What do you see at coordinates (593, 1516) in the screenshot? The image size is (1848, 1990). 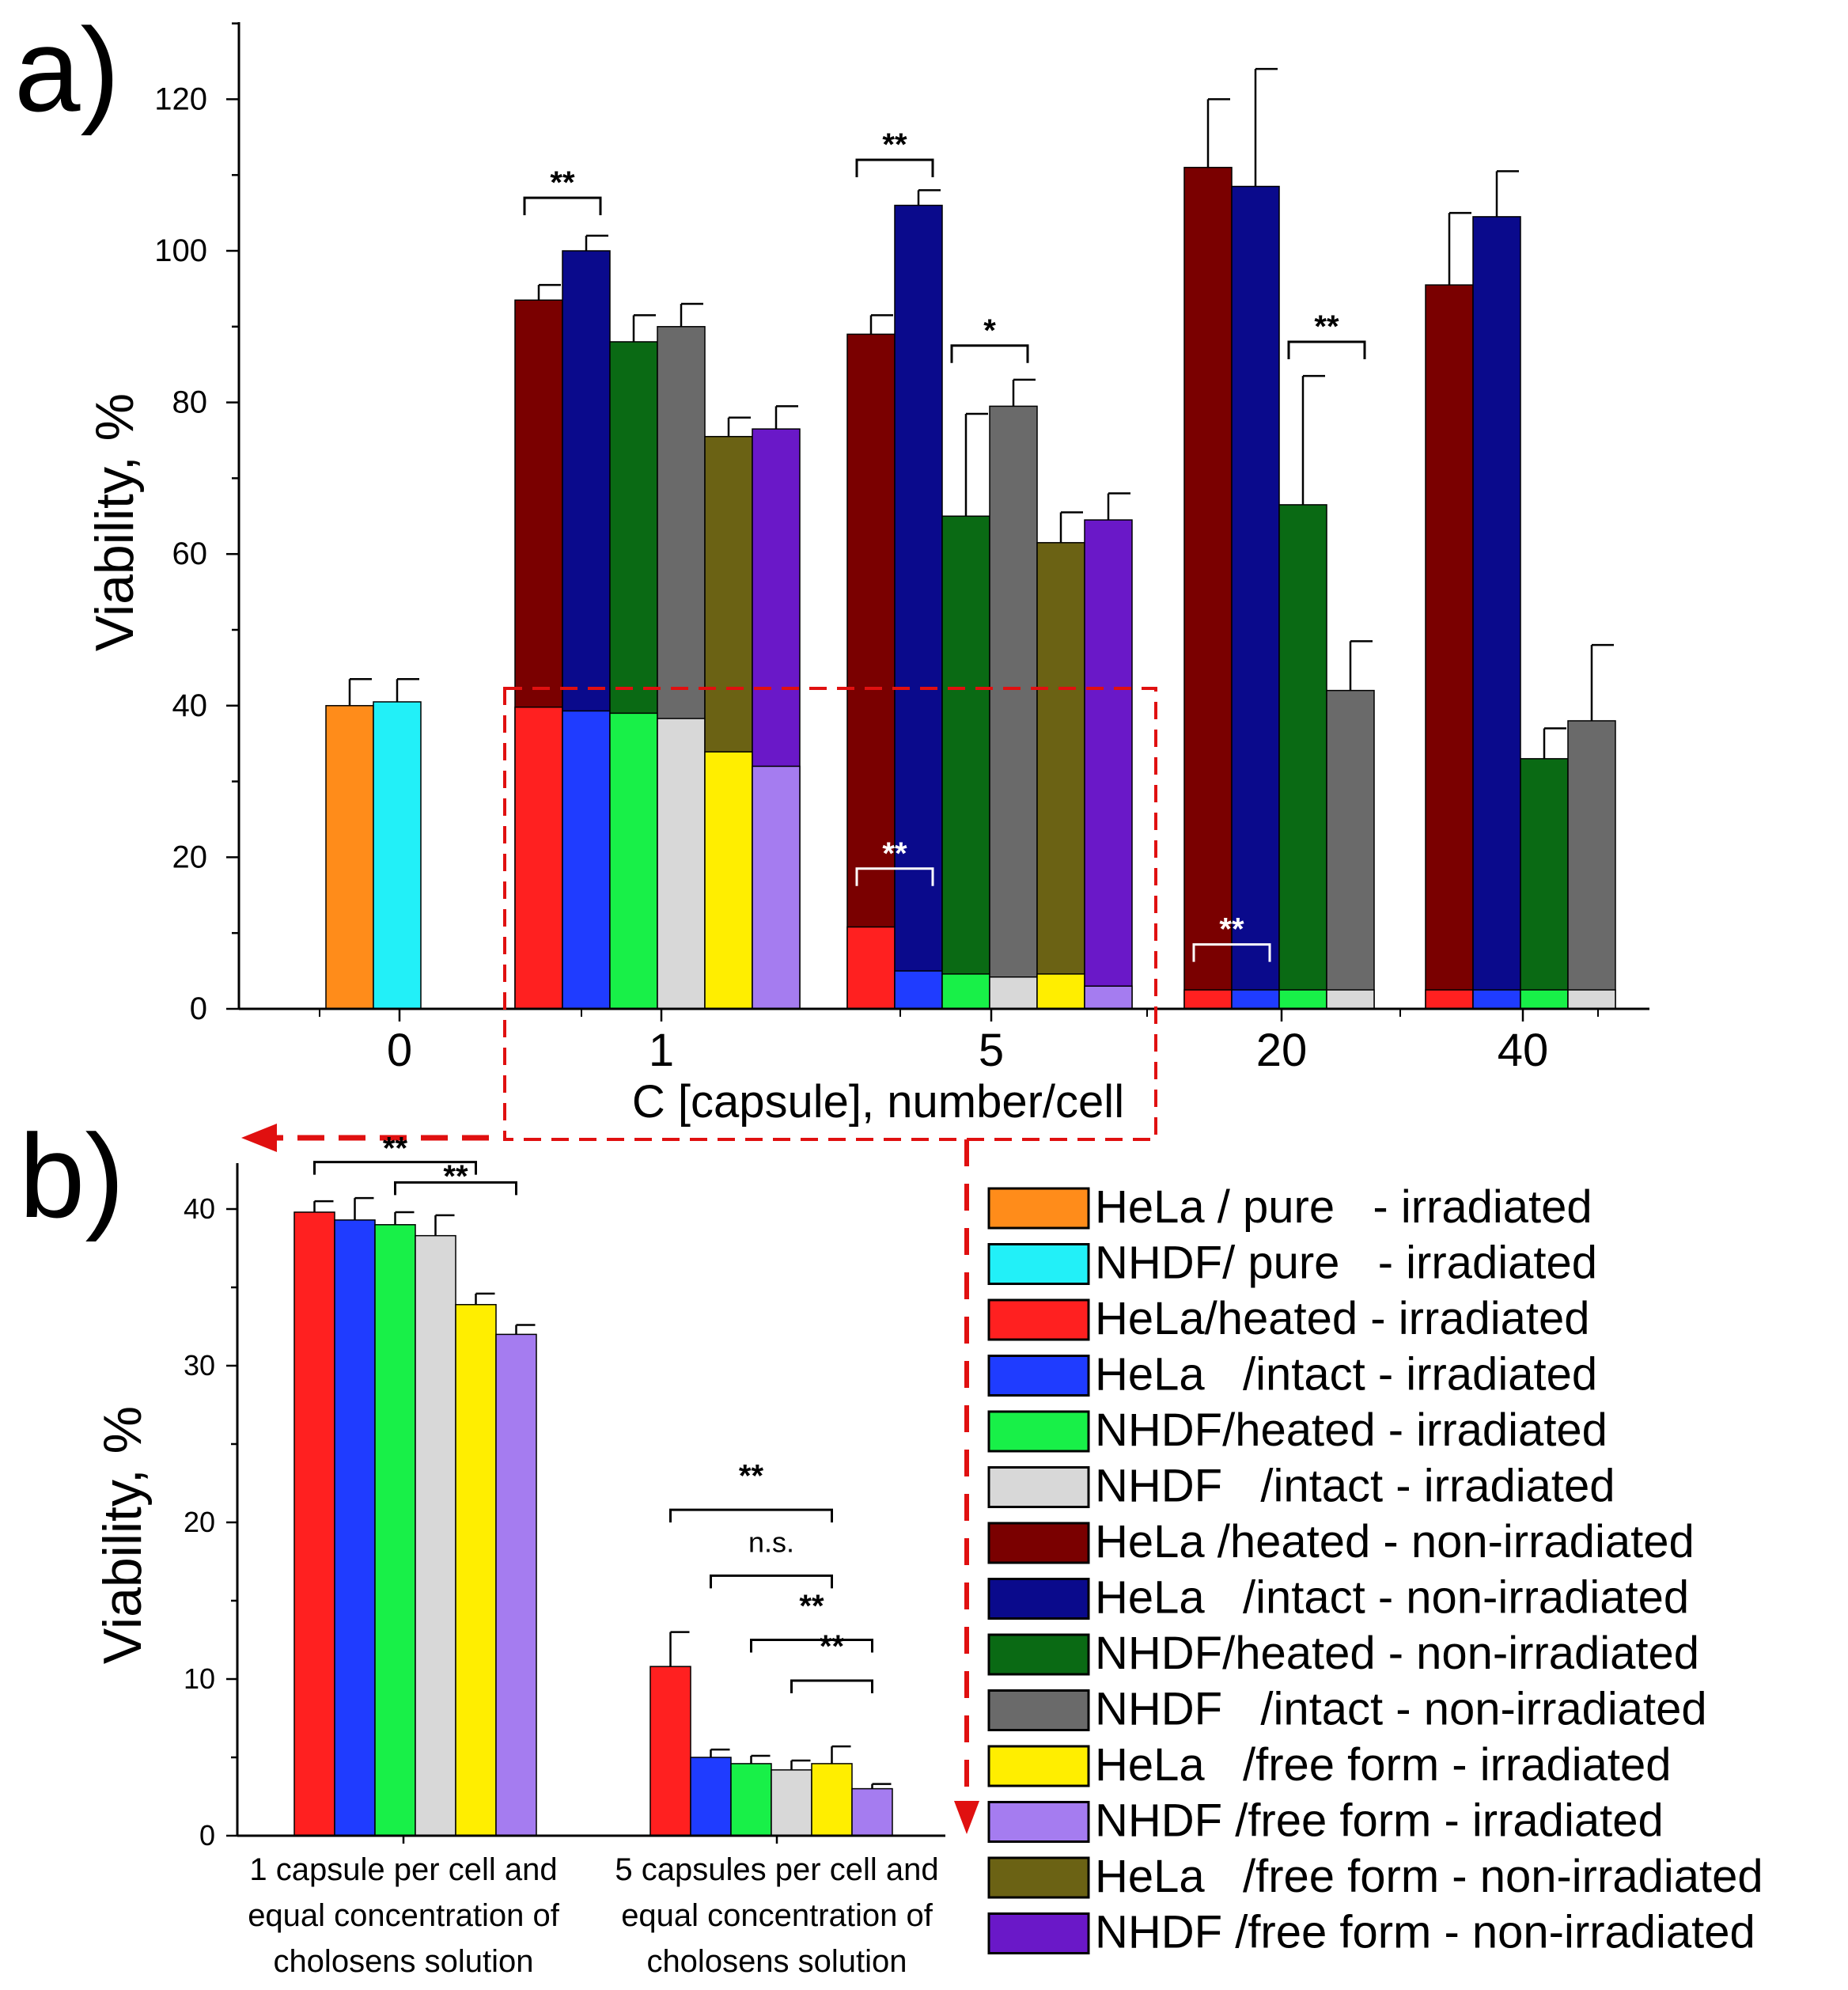 I see `panel-b-bars` at bounding box center [593, 1516].